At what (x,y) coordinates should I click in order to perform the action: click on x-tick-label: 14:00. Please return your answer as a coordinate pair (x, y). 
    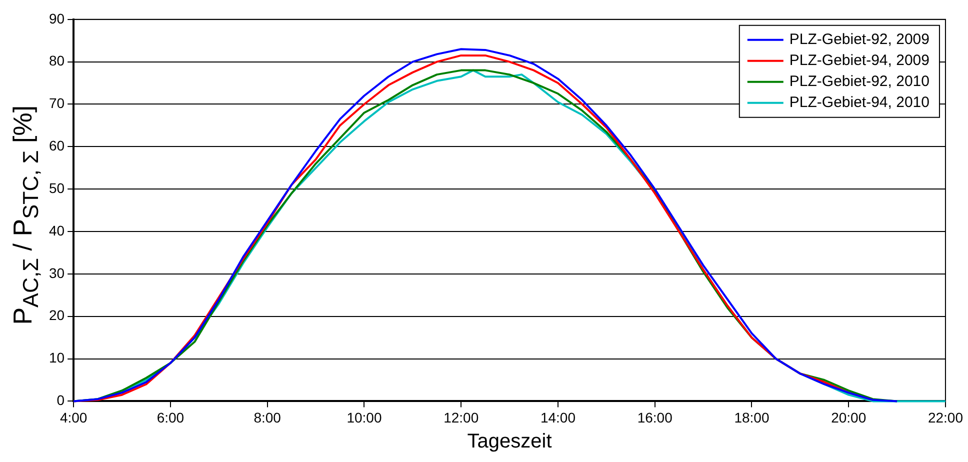
    Looking at the image, I should click on (558, 417).